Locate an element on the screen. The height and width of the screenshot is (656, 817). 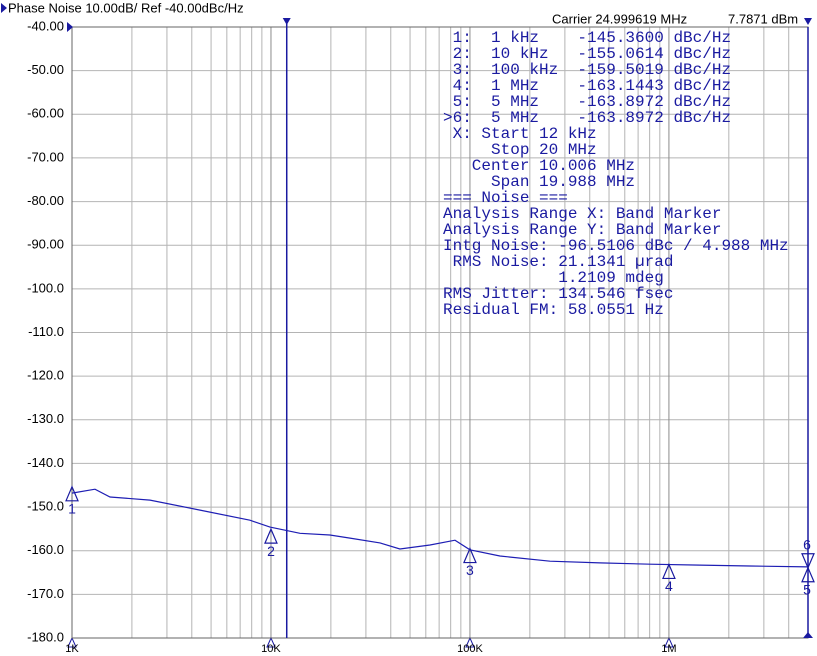
marker-label: 2 is located at coordinates (271, 551).